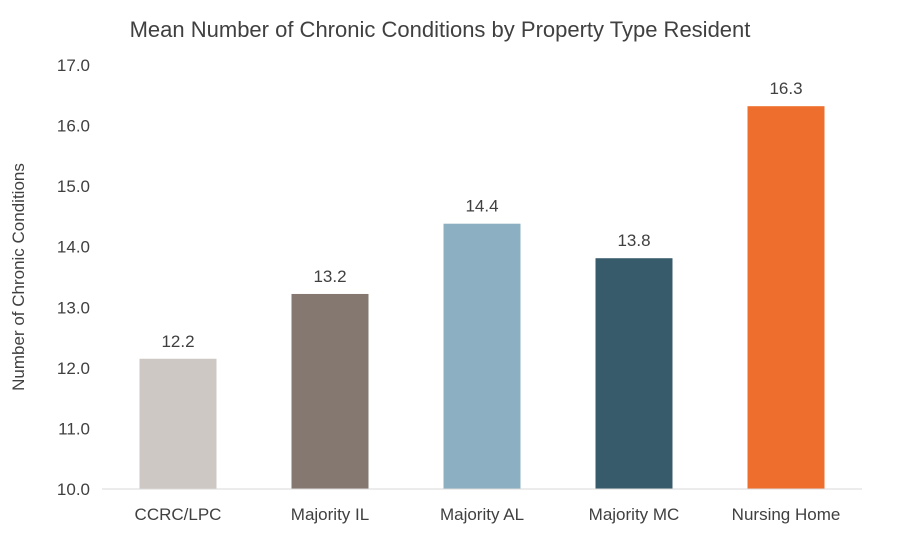  What do you see at coordinates (73, 368) in the screenshot?
I see `y-tick-label: 12.0` at bounding box center [73, 368].